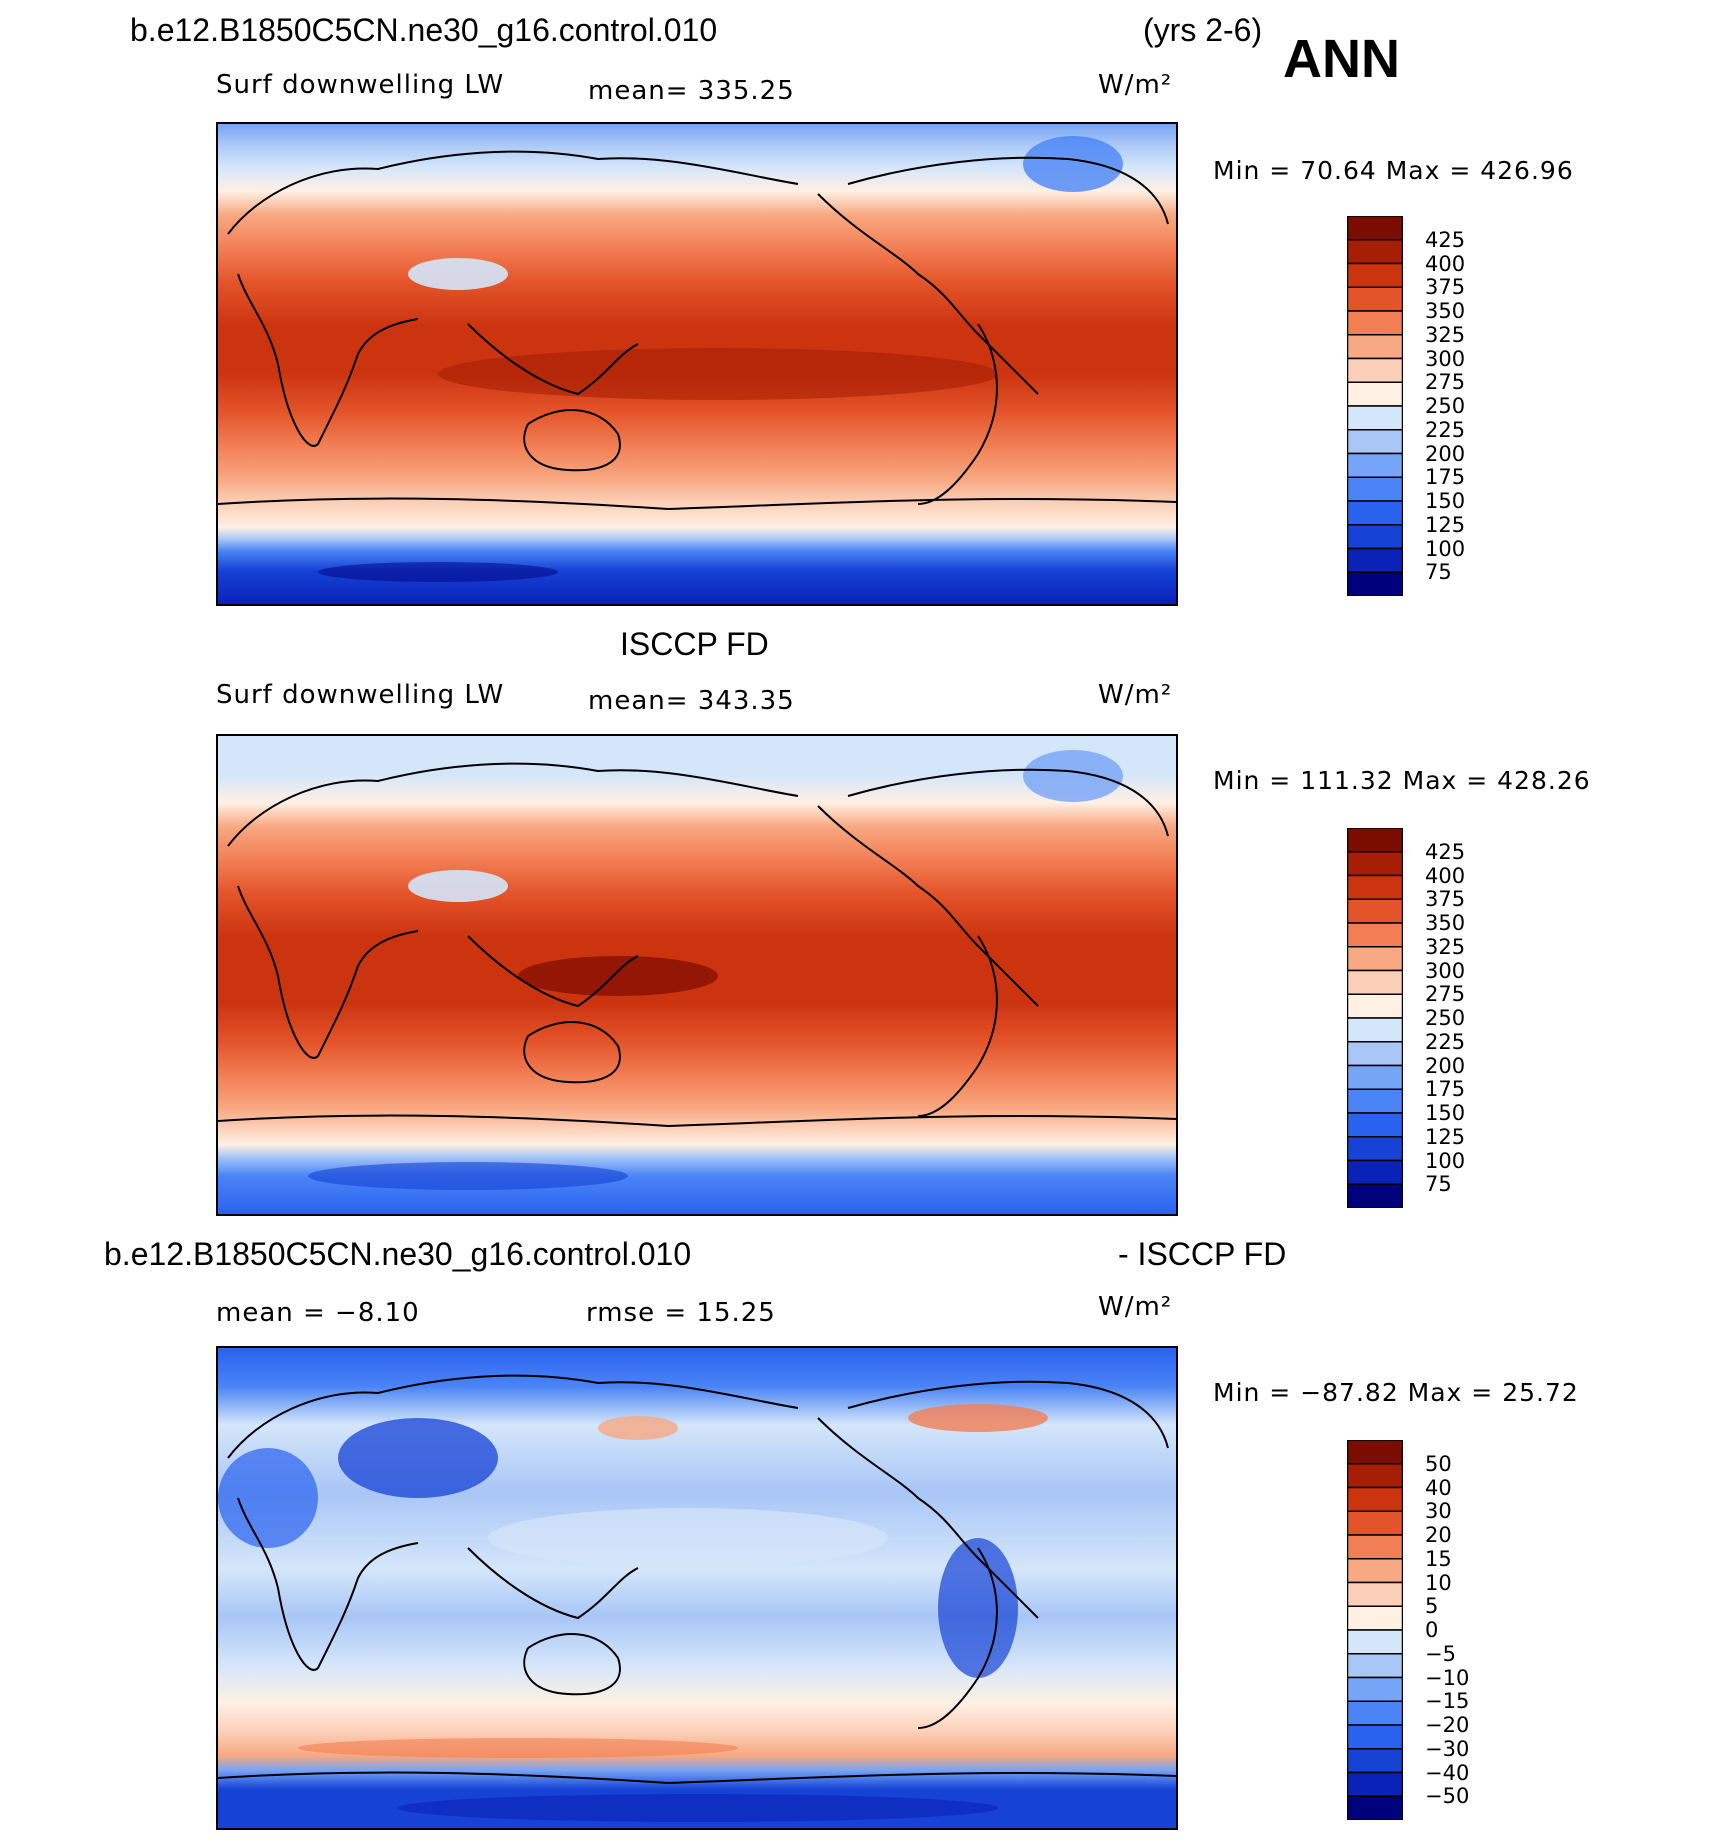 This screenshot has height=1847, width=1710. What do you see at coordinates (697, 1579) in the screenshot?
I see `panel3-coastlines` at bounding box center [697, 1579].